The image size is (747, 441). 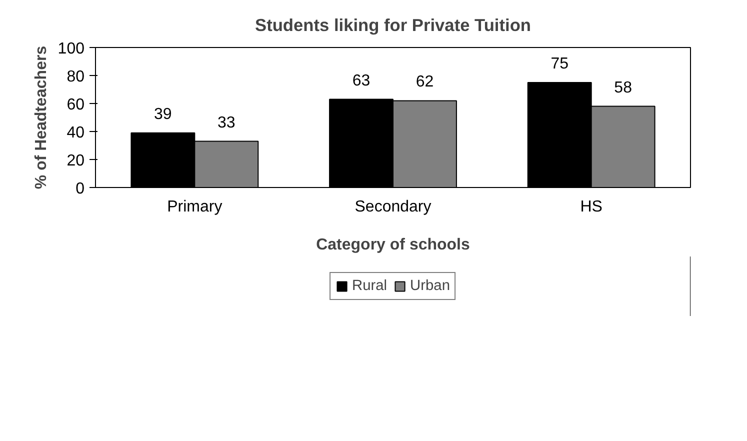 I want to click on y-tick-label: 20, so click(x=75, y=161).